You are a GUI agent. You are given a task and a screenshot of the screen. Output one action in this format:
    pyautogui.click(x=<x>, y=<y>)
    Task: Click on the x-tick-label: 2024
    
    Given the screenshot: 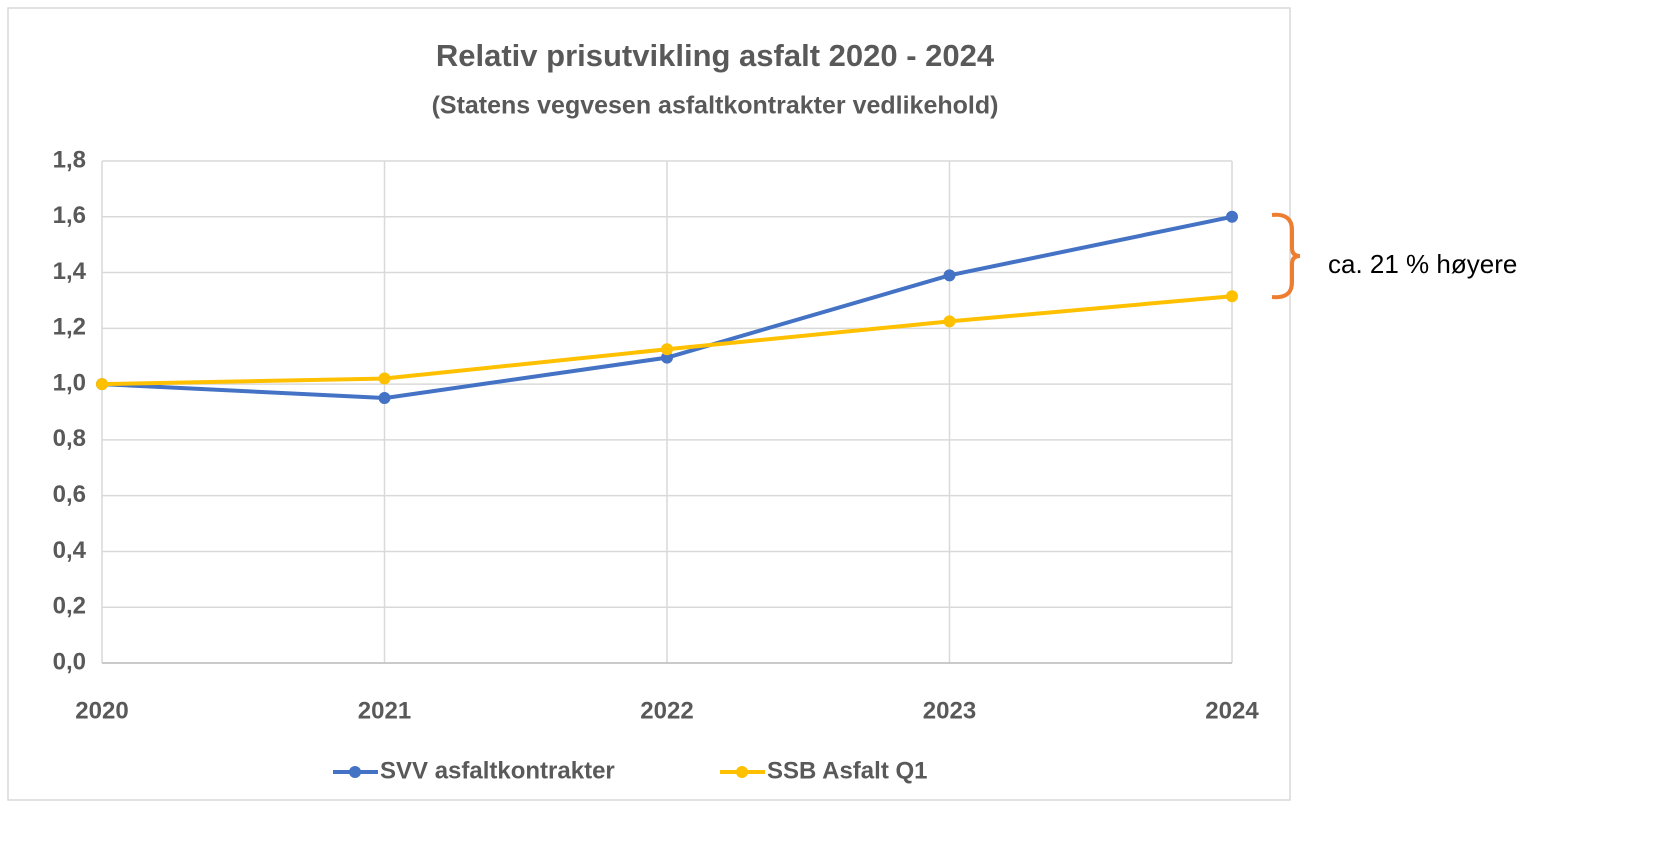 What is the action you would take?
    pyautogui.click(x=1232, y=710)
    